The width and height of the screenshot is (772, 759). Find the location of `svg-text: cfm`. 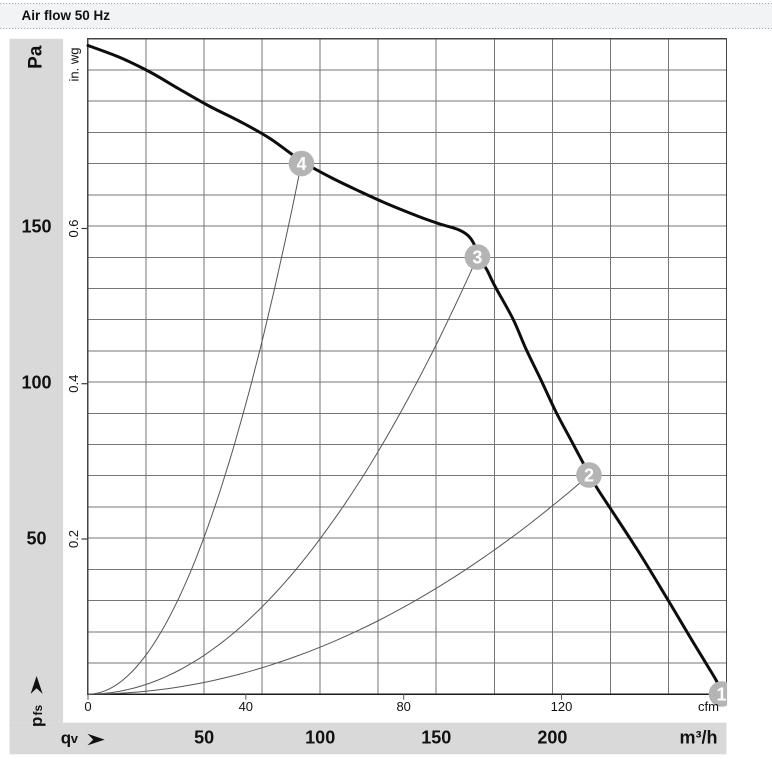

svg-text: cfm is located at coordinates (708, 706).